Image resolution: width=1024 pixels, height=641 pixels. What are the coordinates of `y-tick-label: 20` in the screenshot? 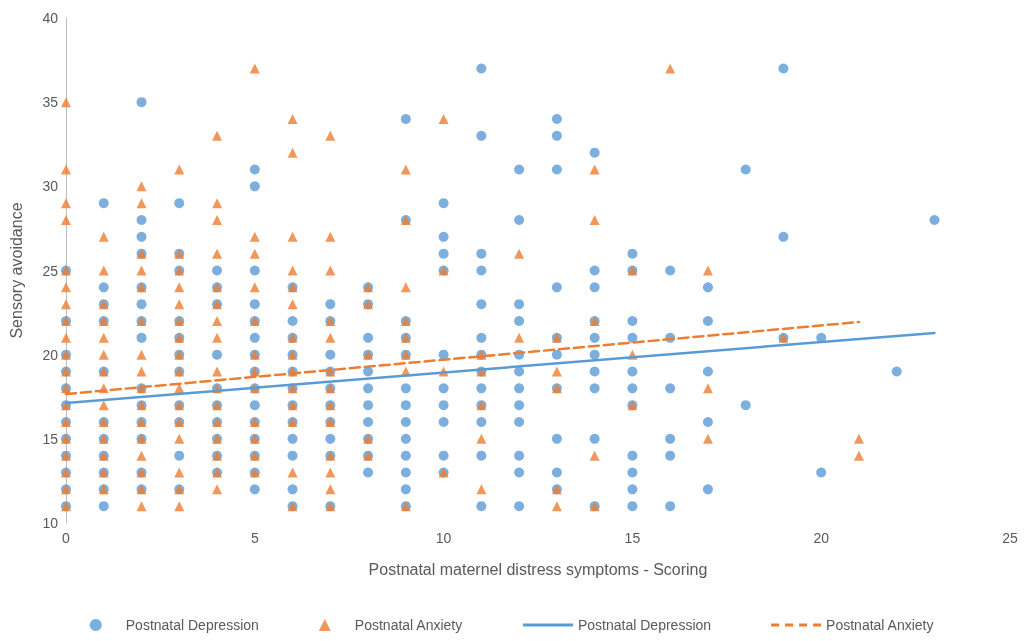 It's located at (50, 354).